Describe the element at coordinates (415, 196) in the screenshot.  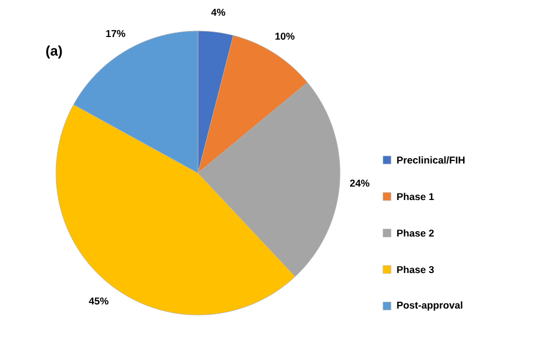
I see `legend-label: Phase 1` at that location.